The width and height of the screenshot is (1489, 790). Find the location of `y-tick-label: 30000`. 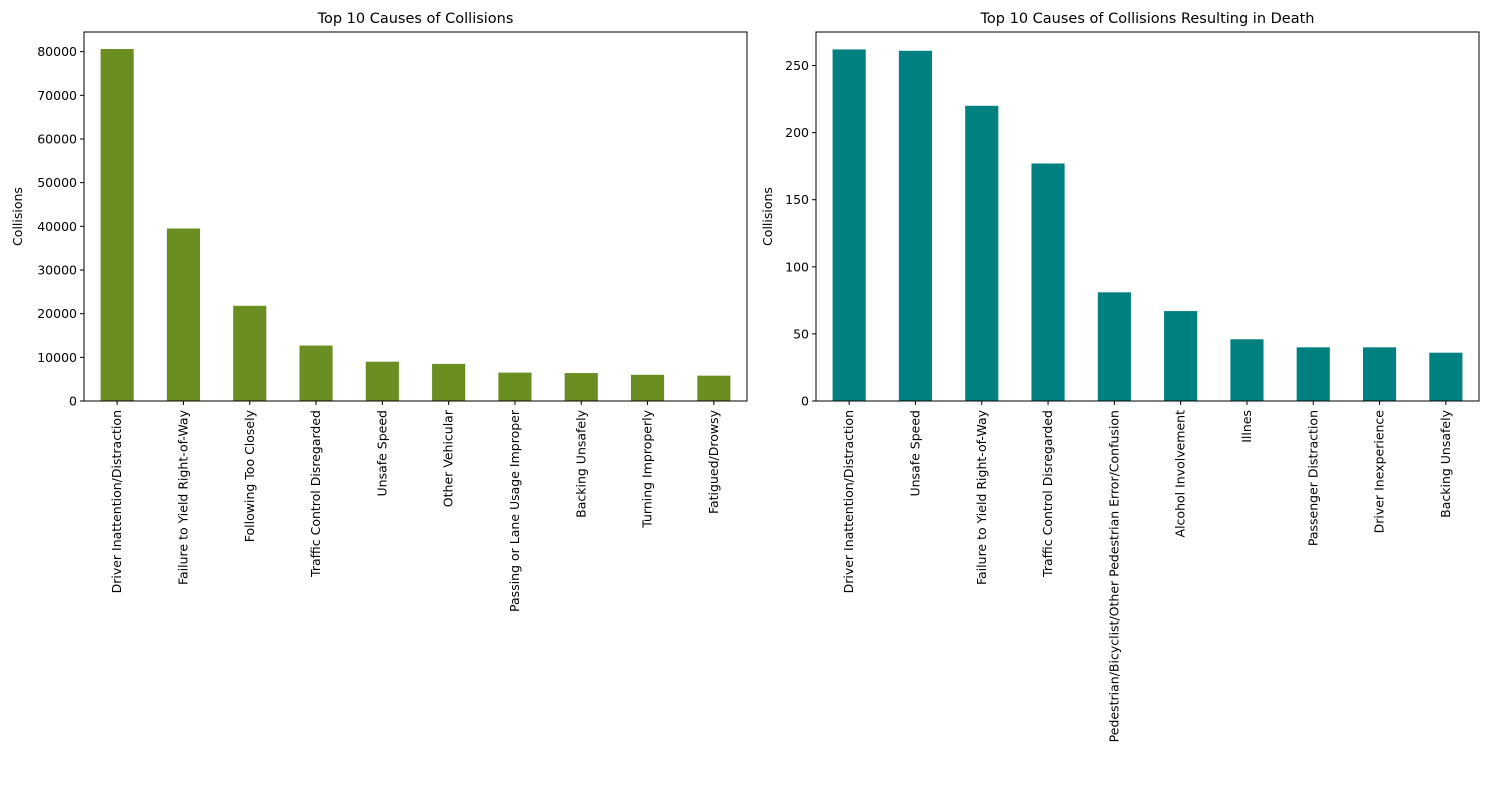

y-tick-label: 30000 is located at coordinates (57, 269).